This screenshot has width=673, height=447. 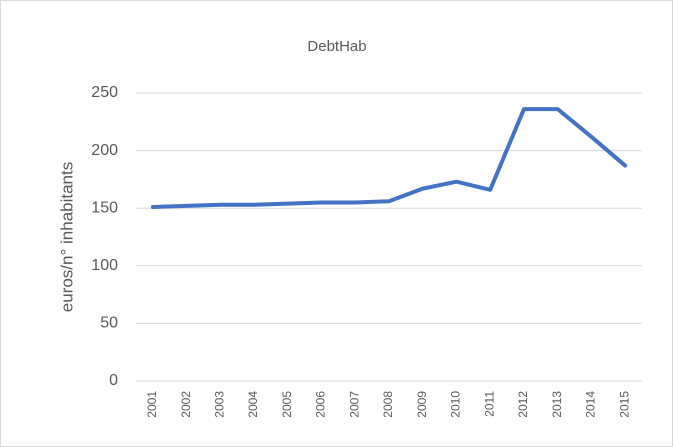 I want to click on x-tick-label: 2007, so click(x=354, y=404).